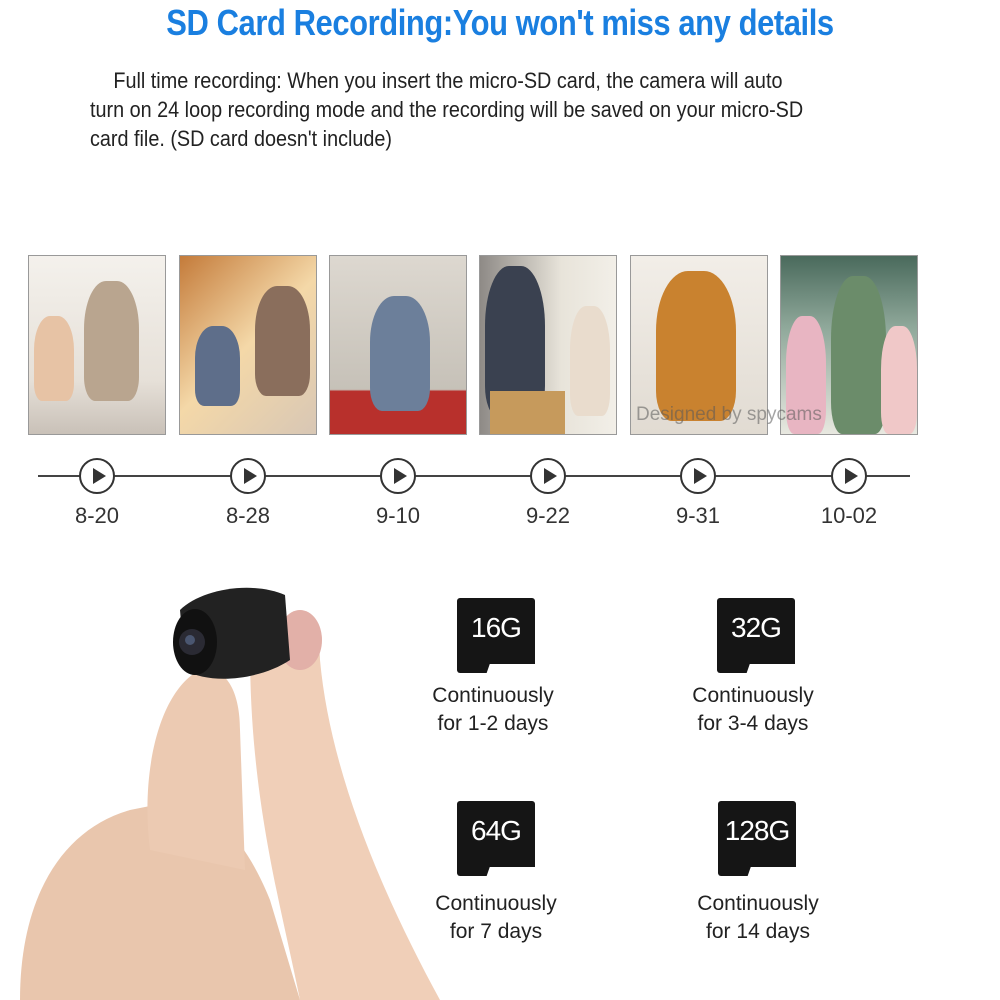 This screenshot has width=1000, height=1000. What do you see at coordinates (849, 515) in the screenshot?
I see `date-label: 10-02` at bounding box center [849, 515].